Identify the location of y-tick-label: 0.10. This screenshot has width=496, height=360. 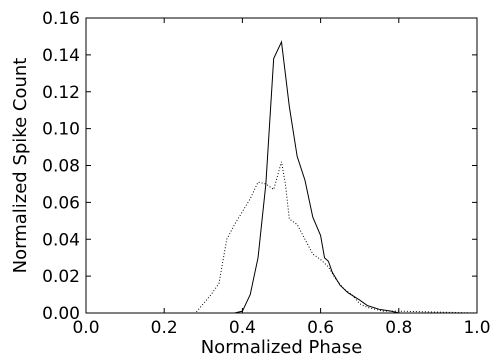
(61, 130).